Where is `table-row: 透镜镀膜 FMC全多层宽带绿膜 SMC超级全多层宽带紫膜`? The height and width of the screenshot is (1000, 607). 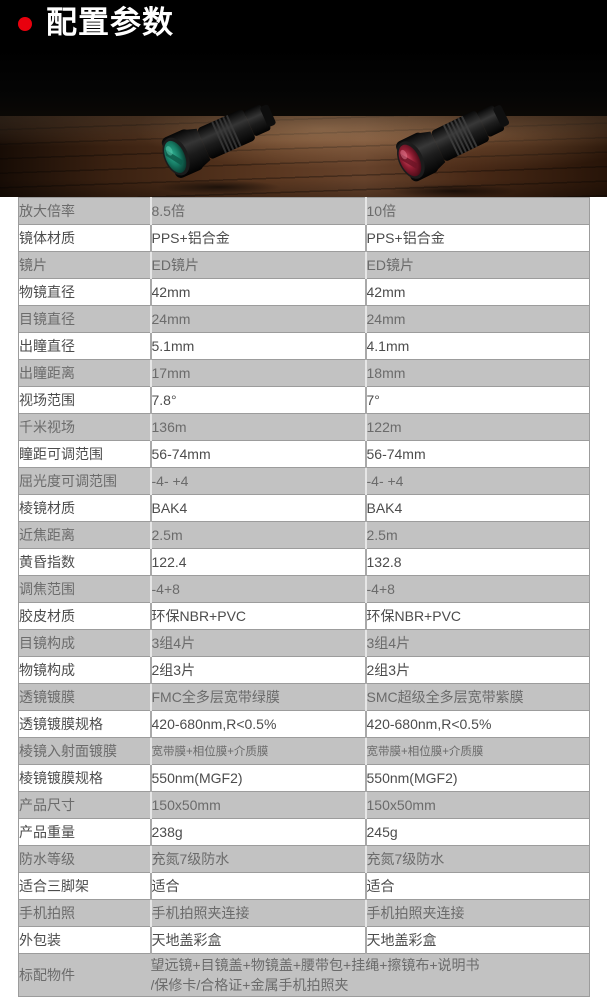
table-row: 透镜镀膜 FMC全多层宽带绿膜 SMC超级全多层宽带紫膜 is located at coordinates (304, 697).